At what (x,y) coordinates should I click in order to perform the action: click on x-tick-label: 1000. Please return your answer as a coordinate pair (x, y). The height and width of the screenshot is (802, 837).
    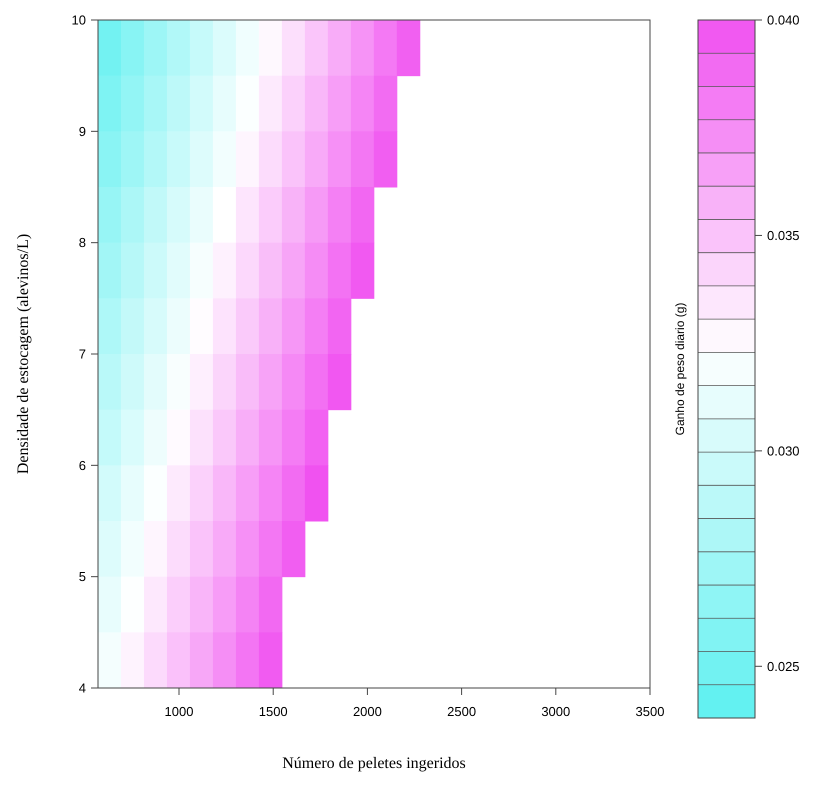
    Looking at the image, I should click on (179, 711).